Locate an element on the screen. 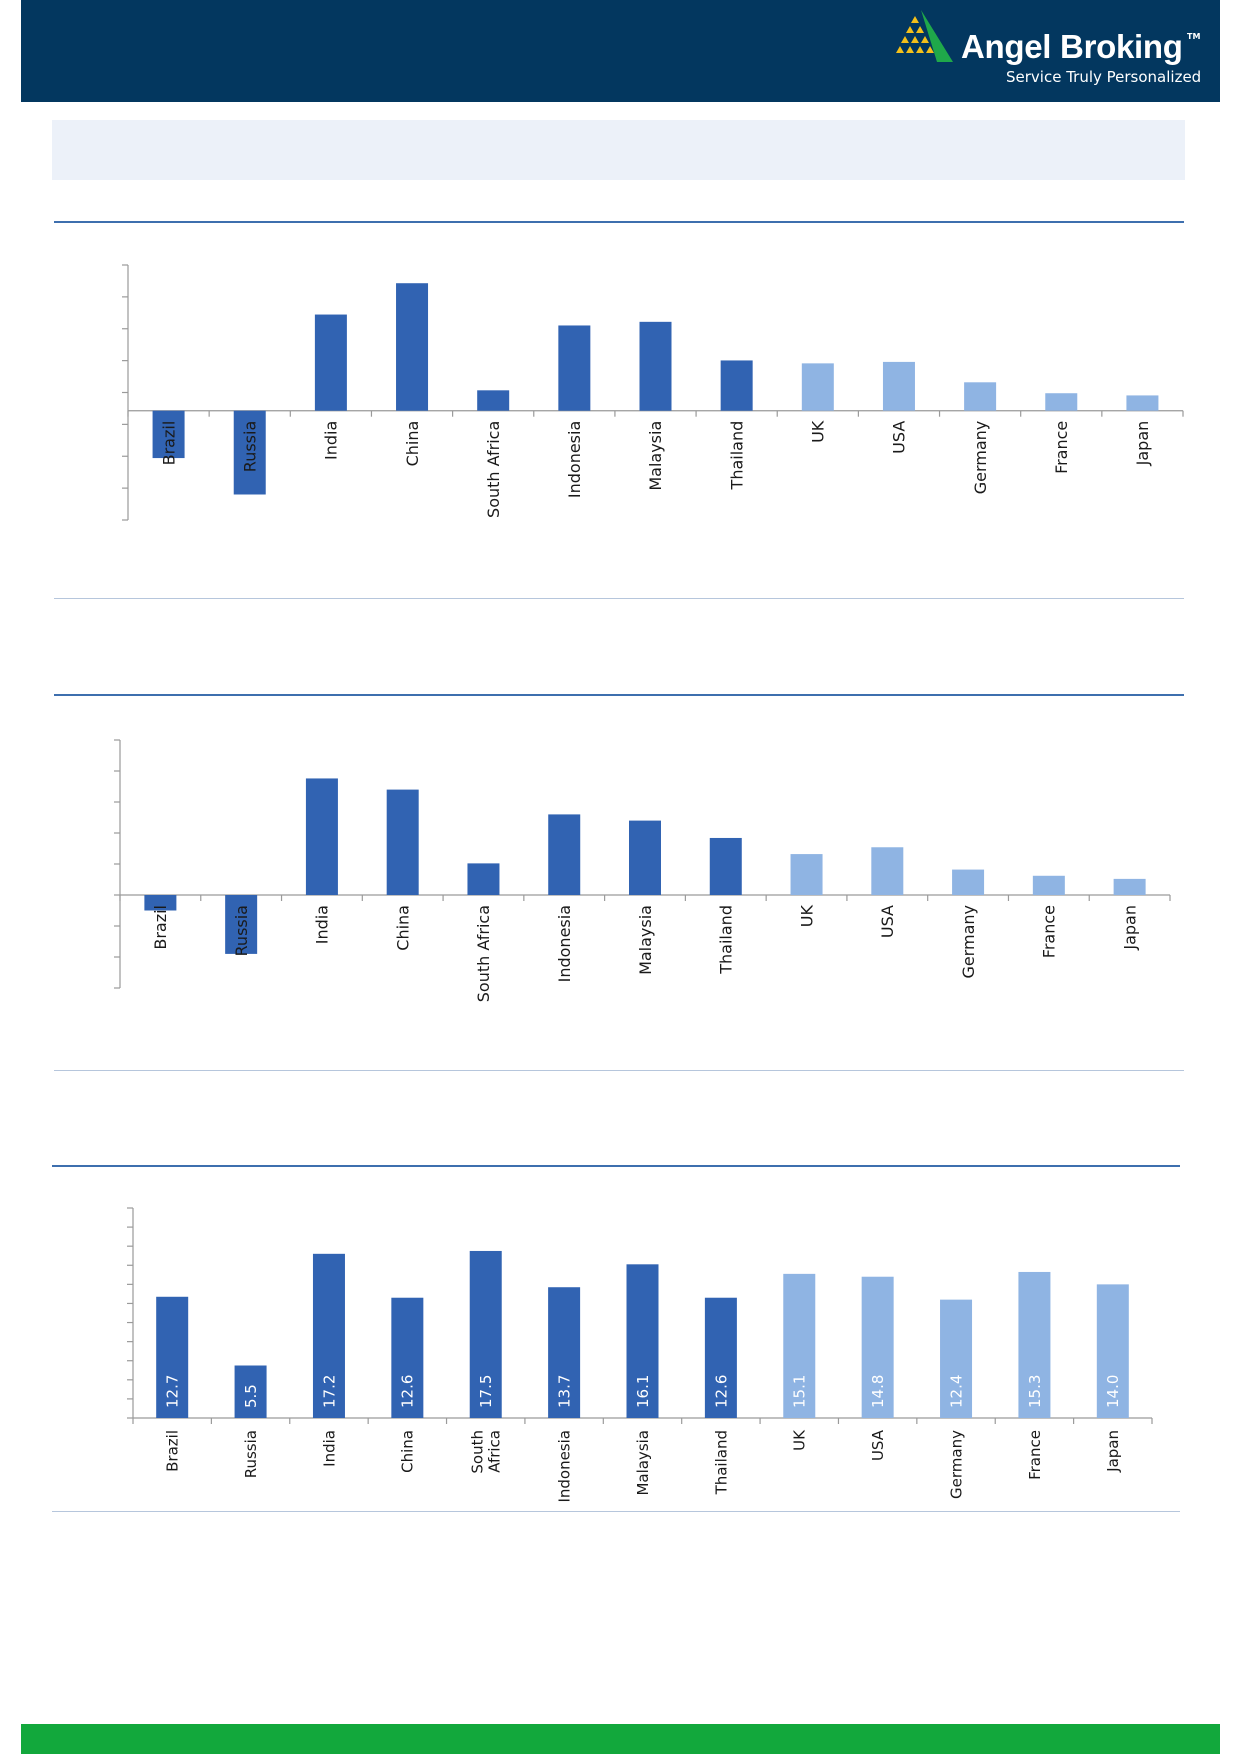 The height and width of the screenshot is (1754, 1240). chart-2-top-rule is located at coordinates (619, 695).